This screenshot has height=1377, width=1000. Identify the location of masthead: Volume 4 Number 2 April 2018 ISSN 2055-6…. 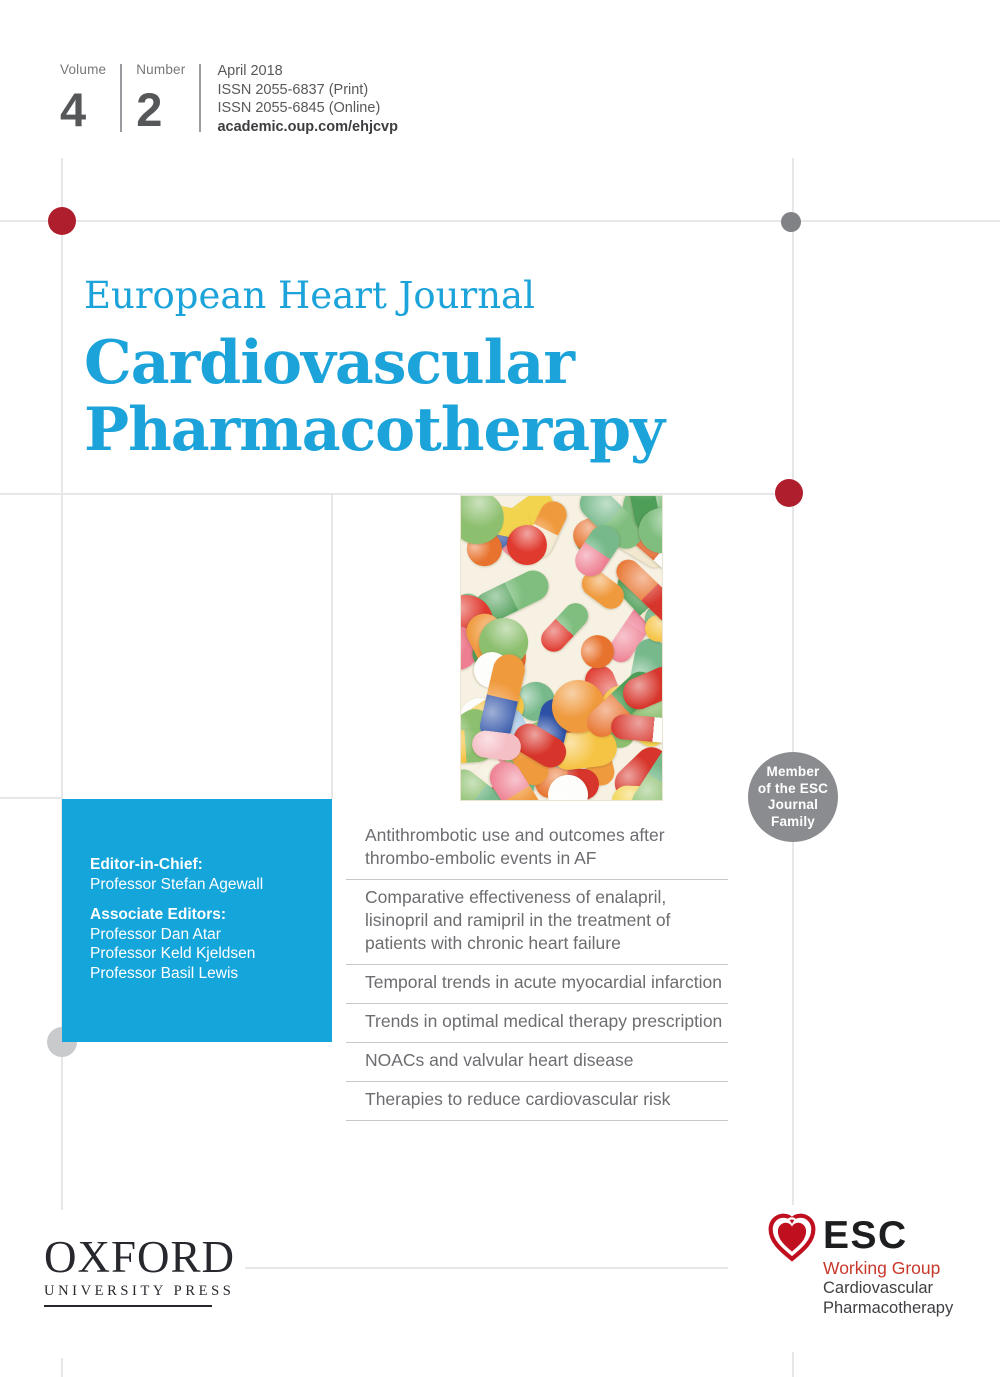
(229, 99).